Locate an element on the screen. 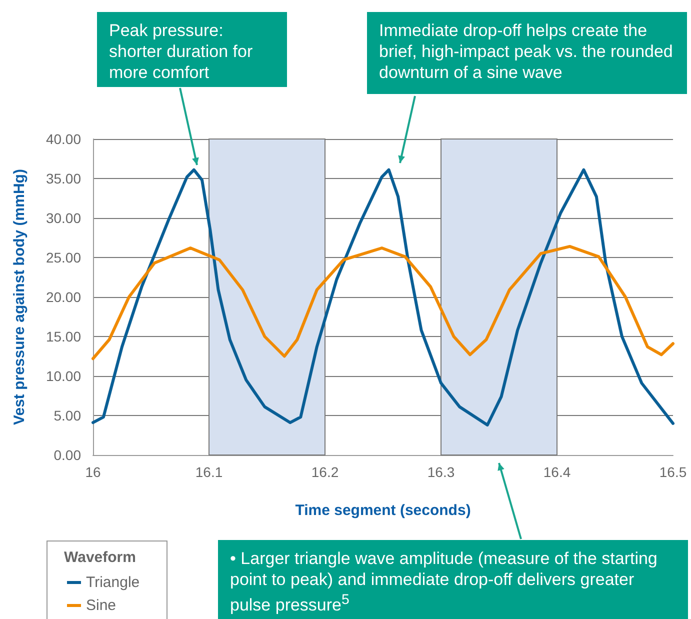 This screenshot has width=691, height=619. y-tick-label: 15.00 is located at coordinates (64, 336).